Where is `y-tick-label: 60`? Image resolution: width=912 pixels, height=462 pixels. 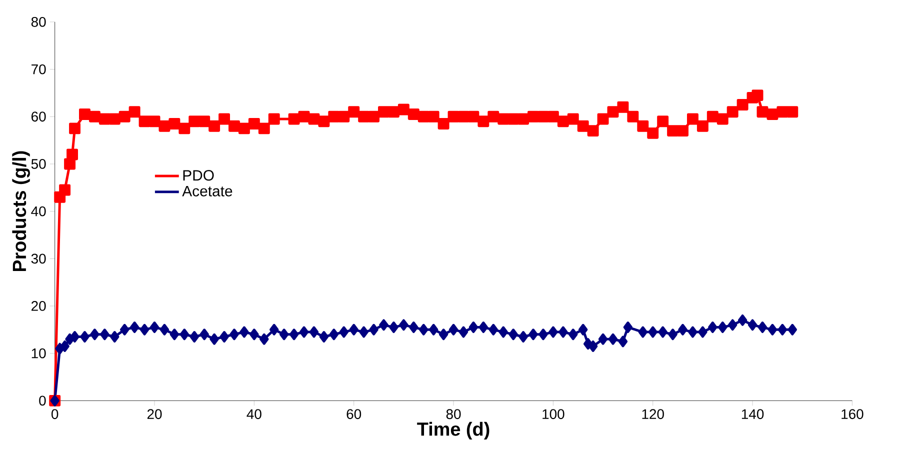 y-tick-label: 60 is located at coordinates (39, 116).